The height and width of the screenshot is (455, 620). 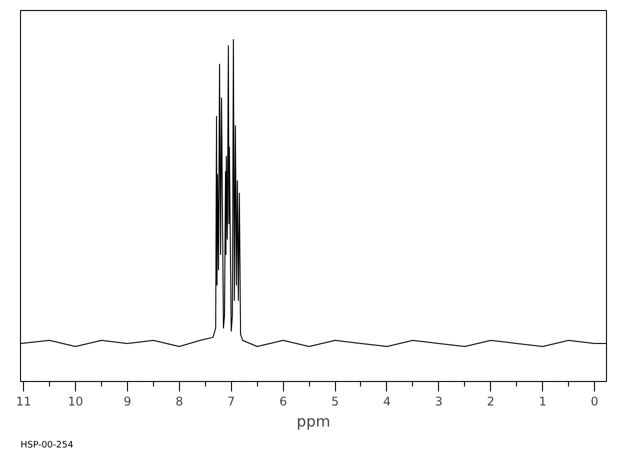 I want to click on x-tick-label: 0, so click(x=594, y=401).